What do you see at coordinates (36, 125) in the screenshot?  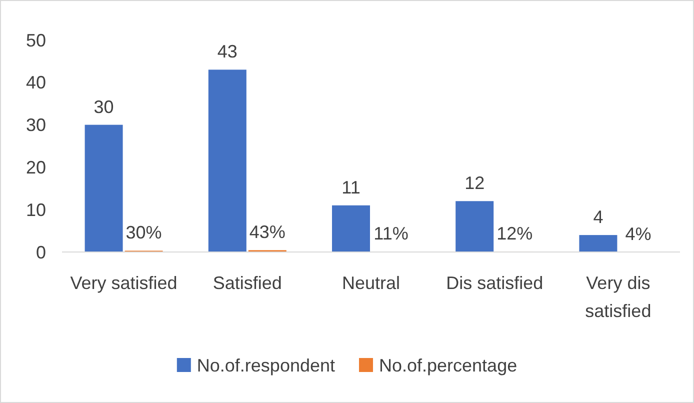 I see `y-tick-label: 30` at bounding box center [36, 125].